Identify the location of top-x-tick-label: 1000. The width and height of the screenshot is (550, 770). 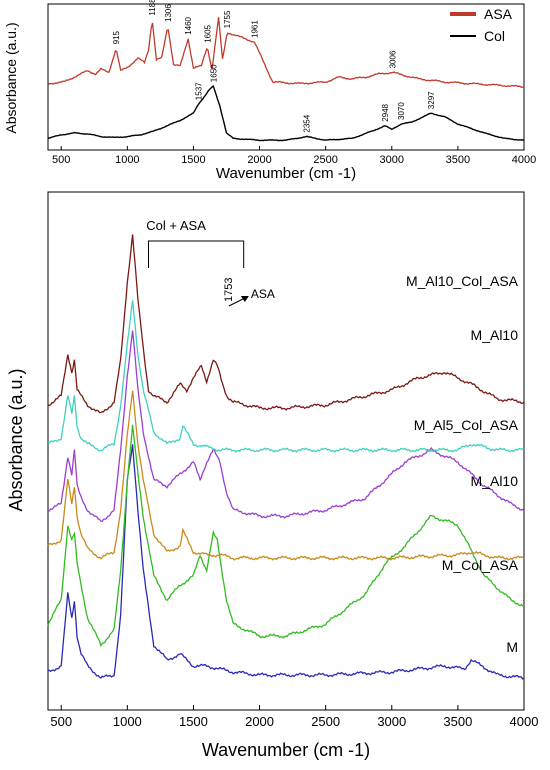
(127, 160).